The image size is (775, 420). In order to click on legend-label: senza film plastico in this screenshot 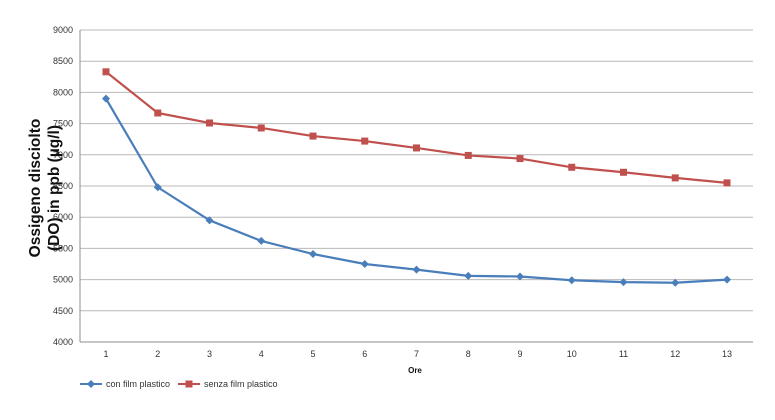, I will do `click(241, 384)`.